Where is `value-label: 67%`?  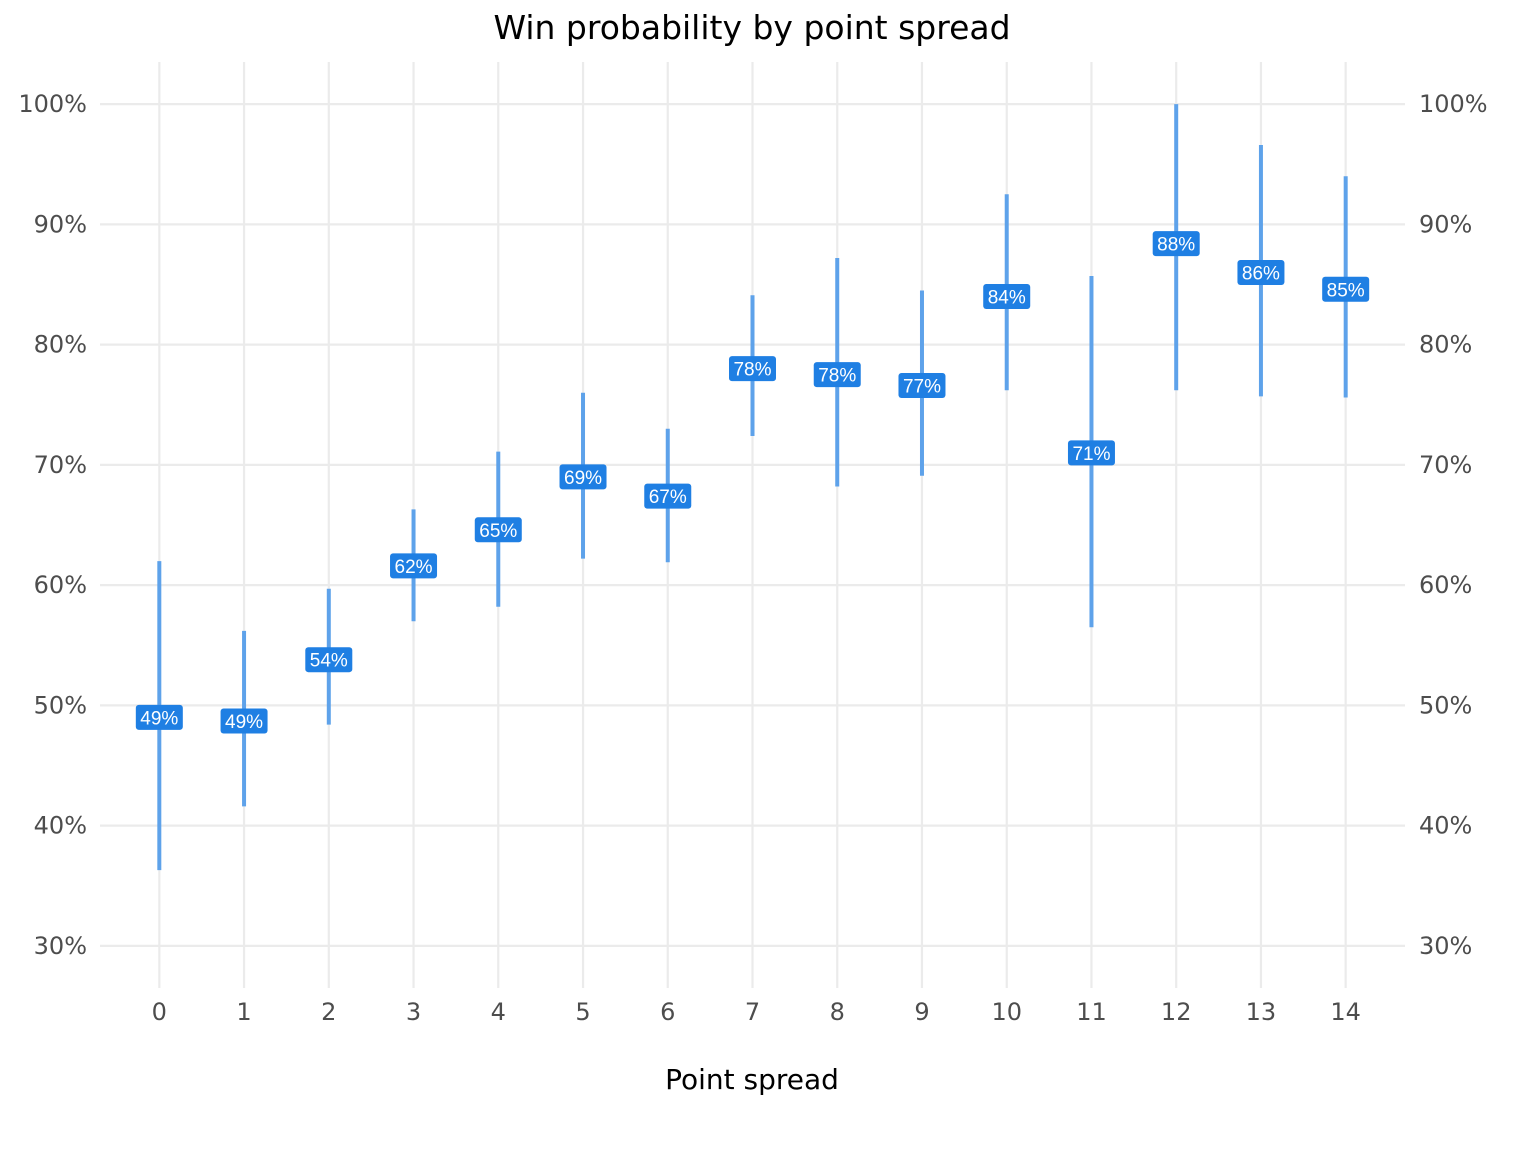
value-label: 67% is located at coordinates (668, 497).